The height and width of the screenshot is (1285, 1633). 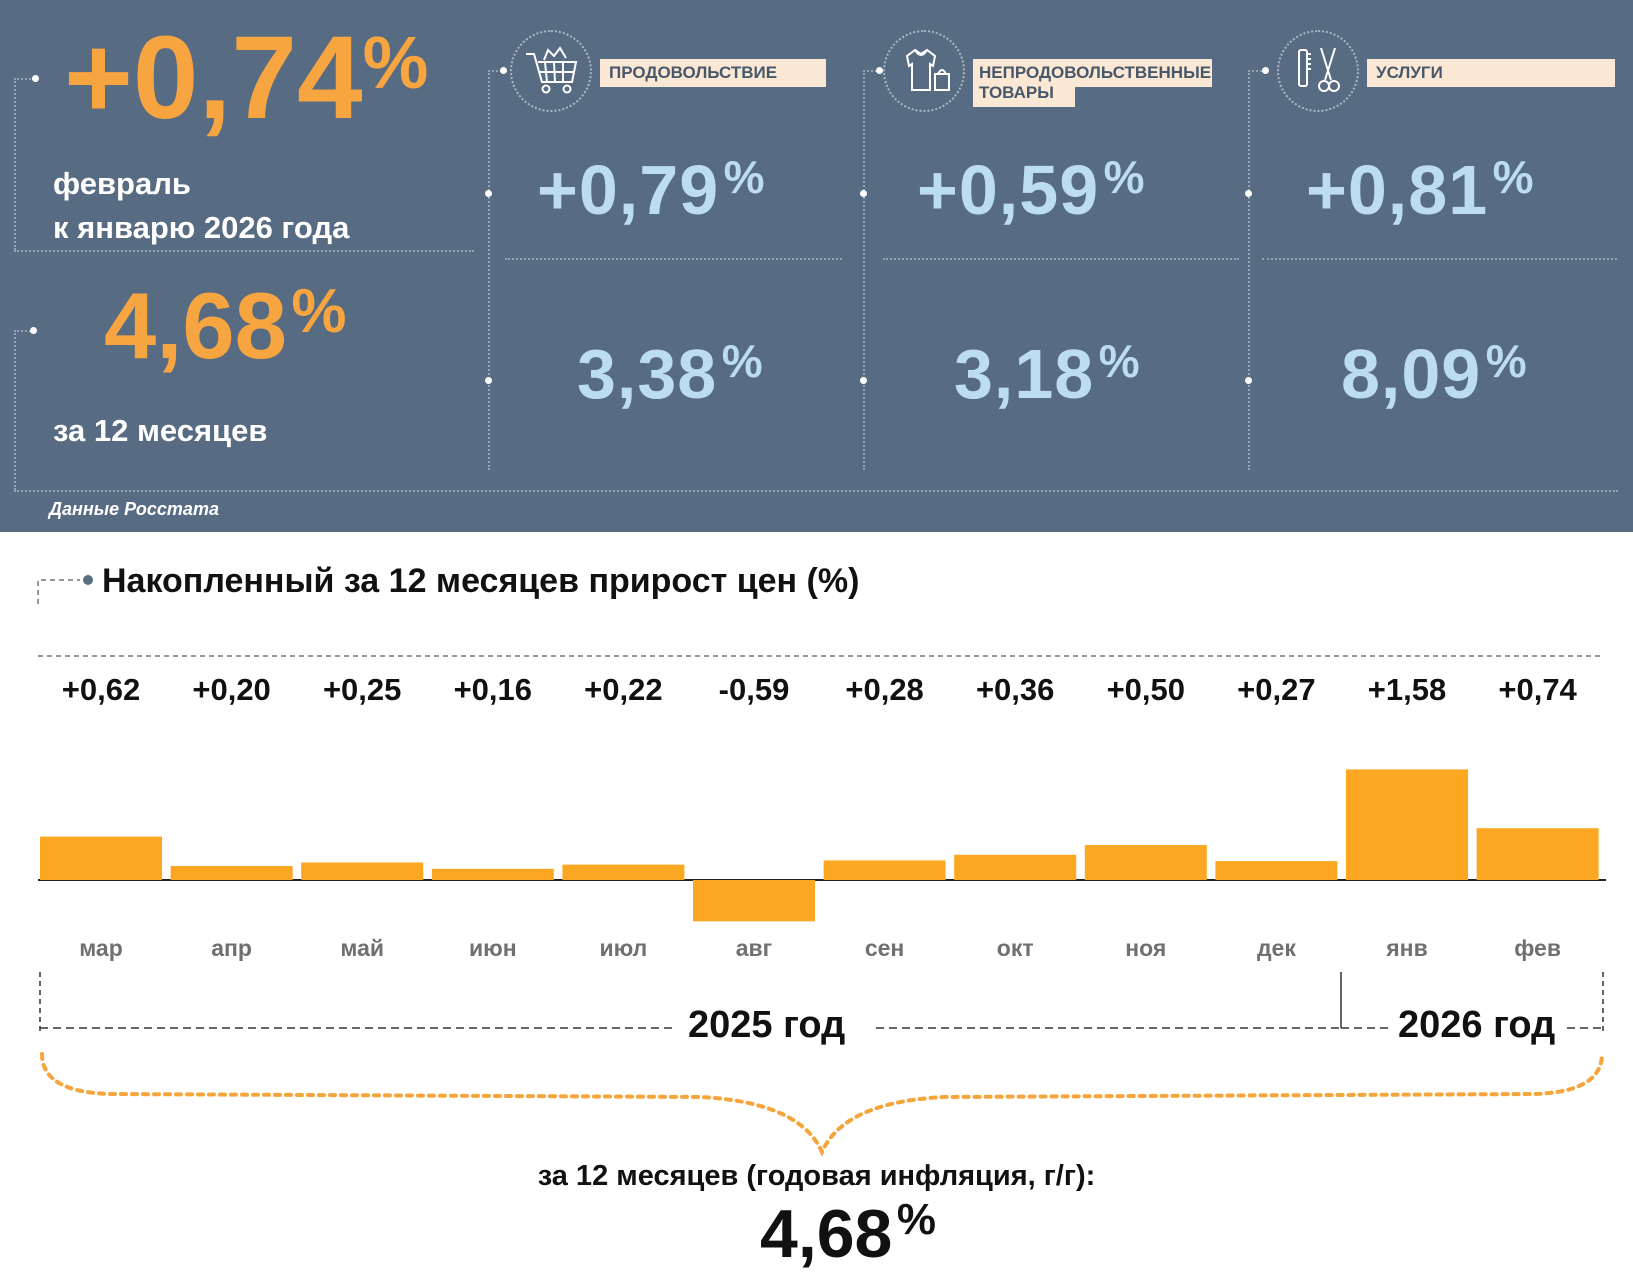 I want to click on month-tick-label: ноя, so click(x=1146, y=948).